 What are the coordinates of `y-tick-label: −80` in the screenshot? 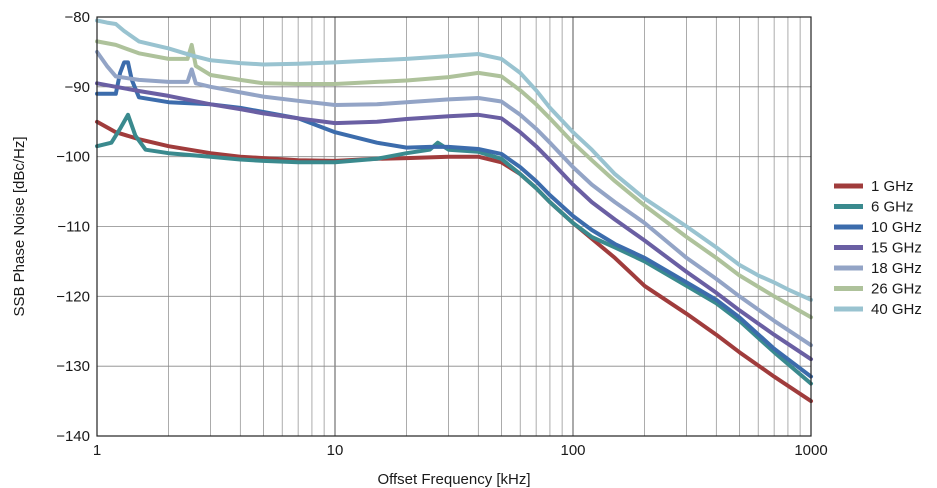 It's located at (77, 17).